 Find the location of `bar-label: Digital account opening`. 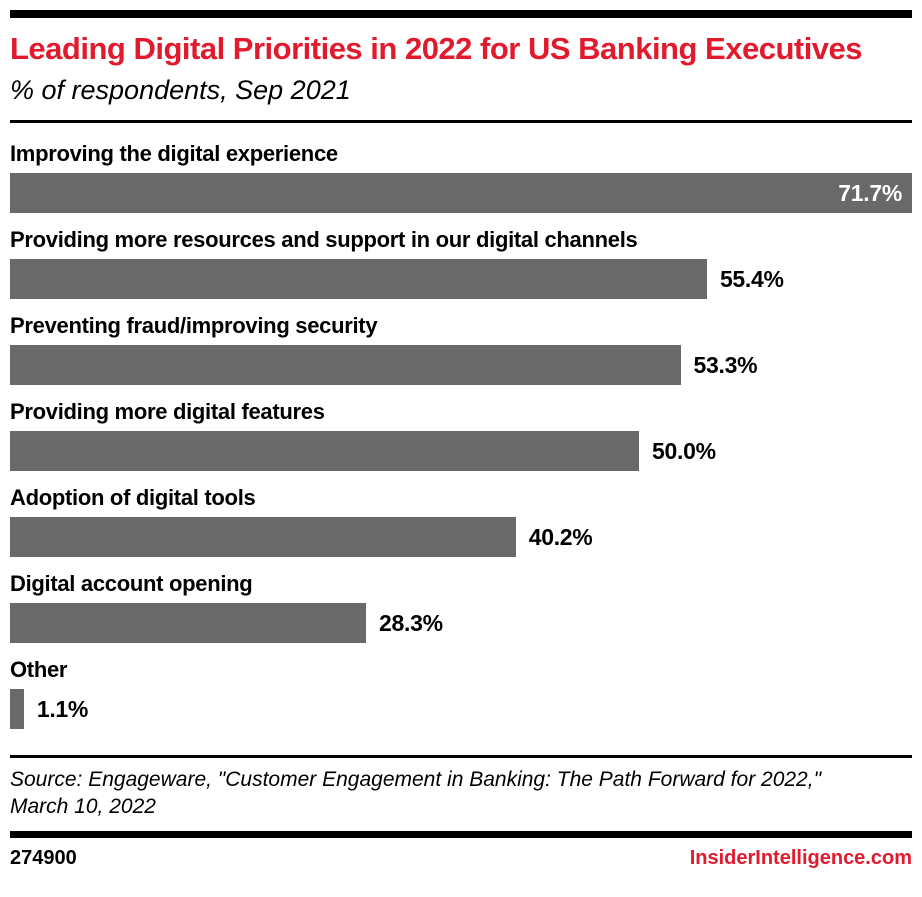

bar-label: Digital account opening is located at coordinates (131, 584).